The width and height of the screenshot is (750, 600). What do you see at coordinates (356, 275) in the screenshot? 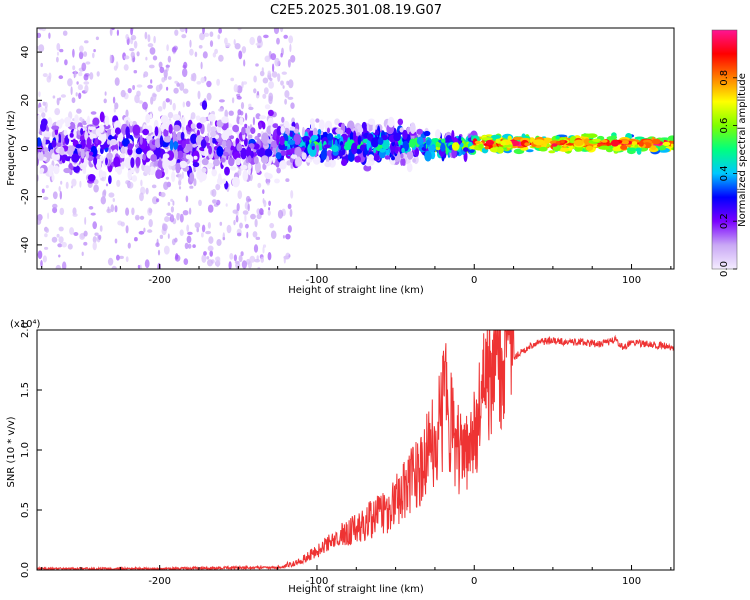
I see `spectrogram-x-ticks: -200 -100 0 100` at bounding box center [356, 275].